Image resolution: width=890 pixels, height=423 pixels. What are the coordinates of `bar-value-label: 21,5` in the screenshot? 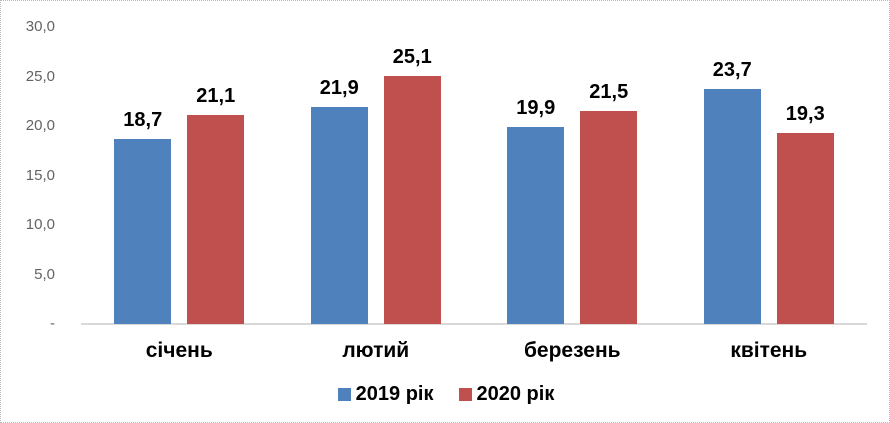 It's located at (609, 92).